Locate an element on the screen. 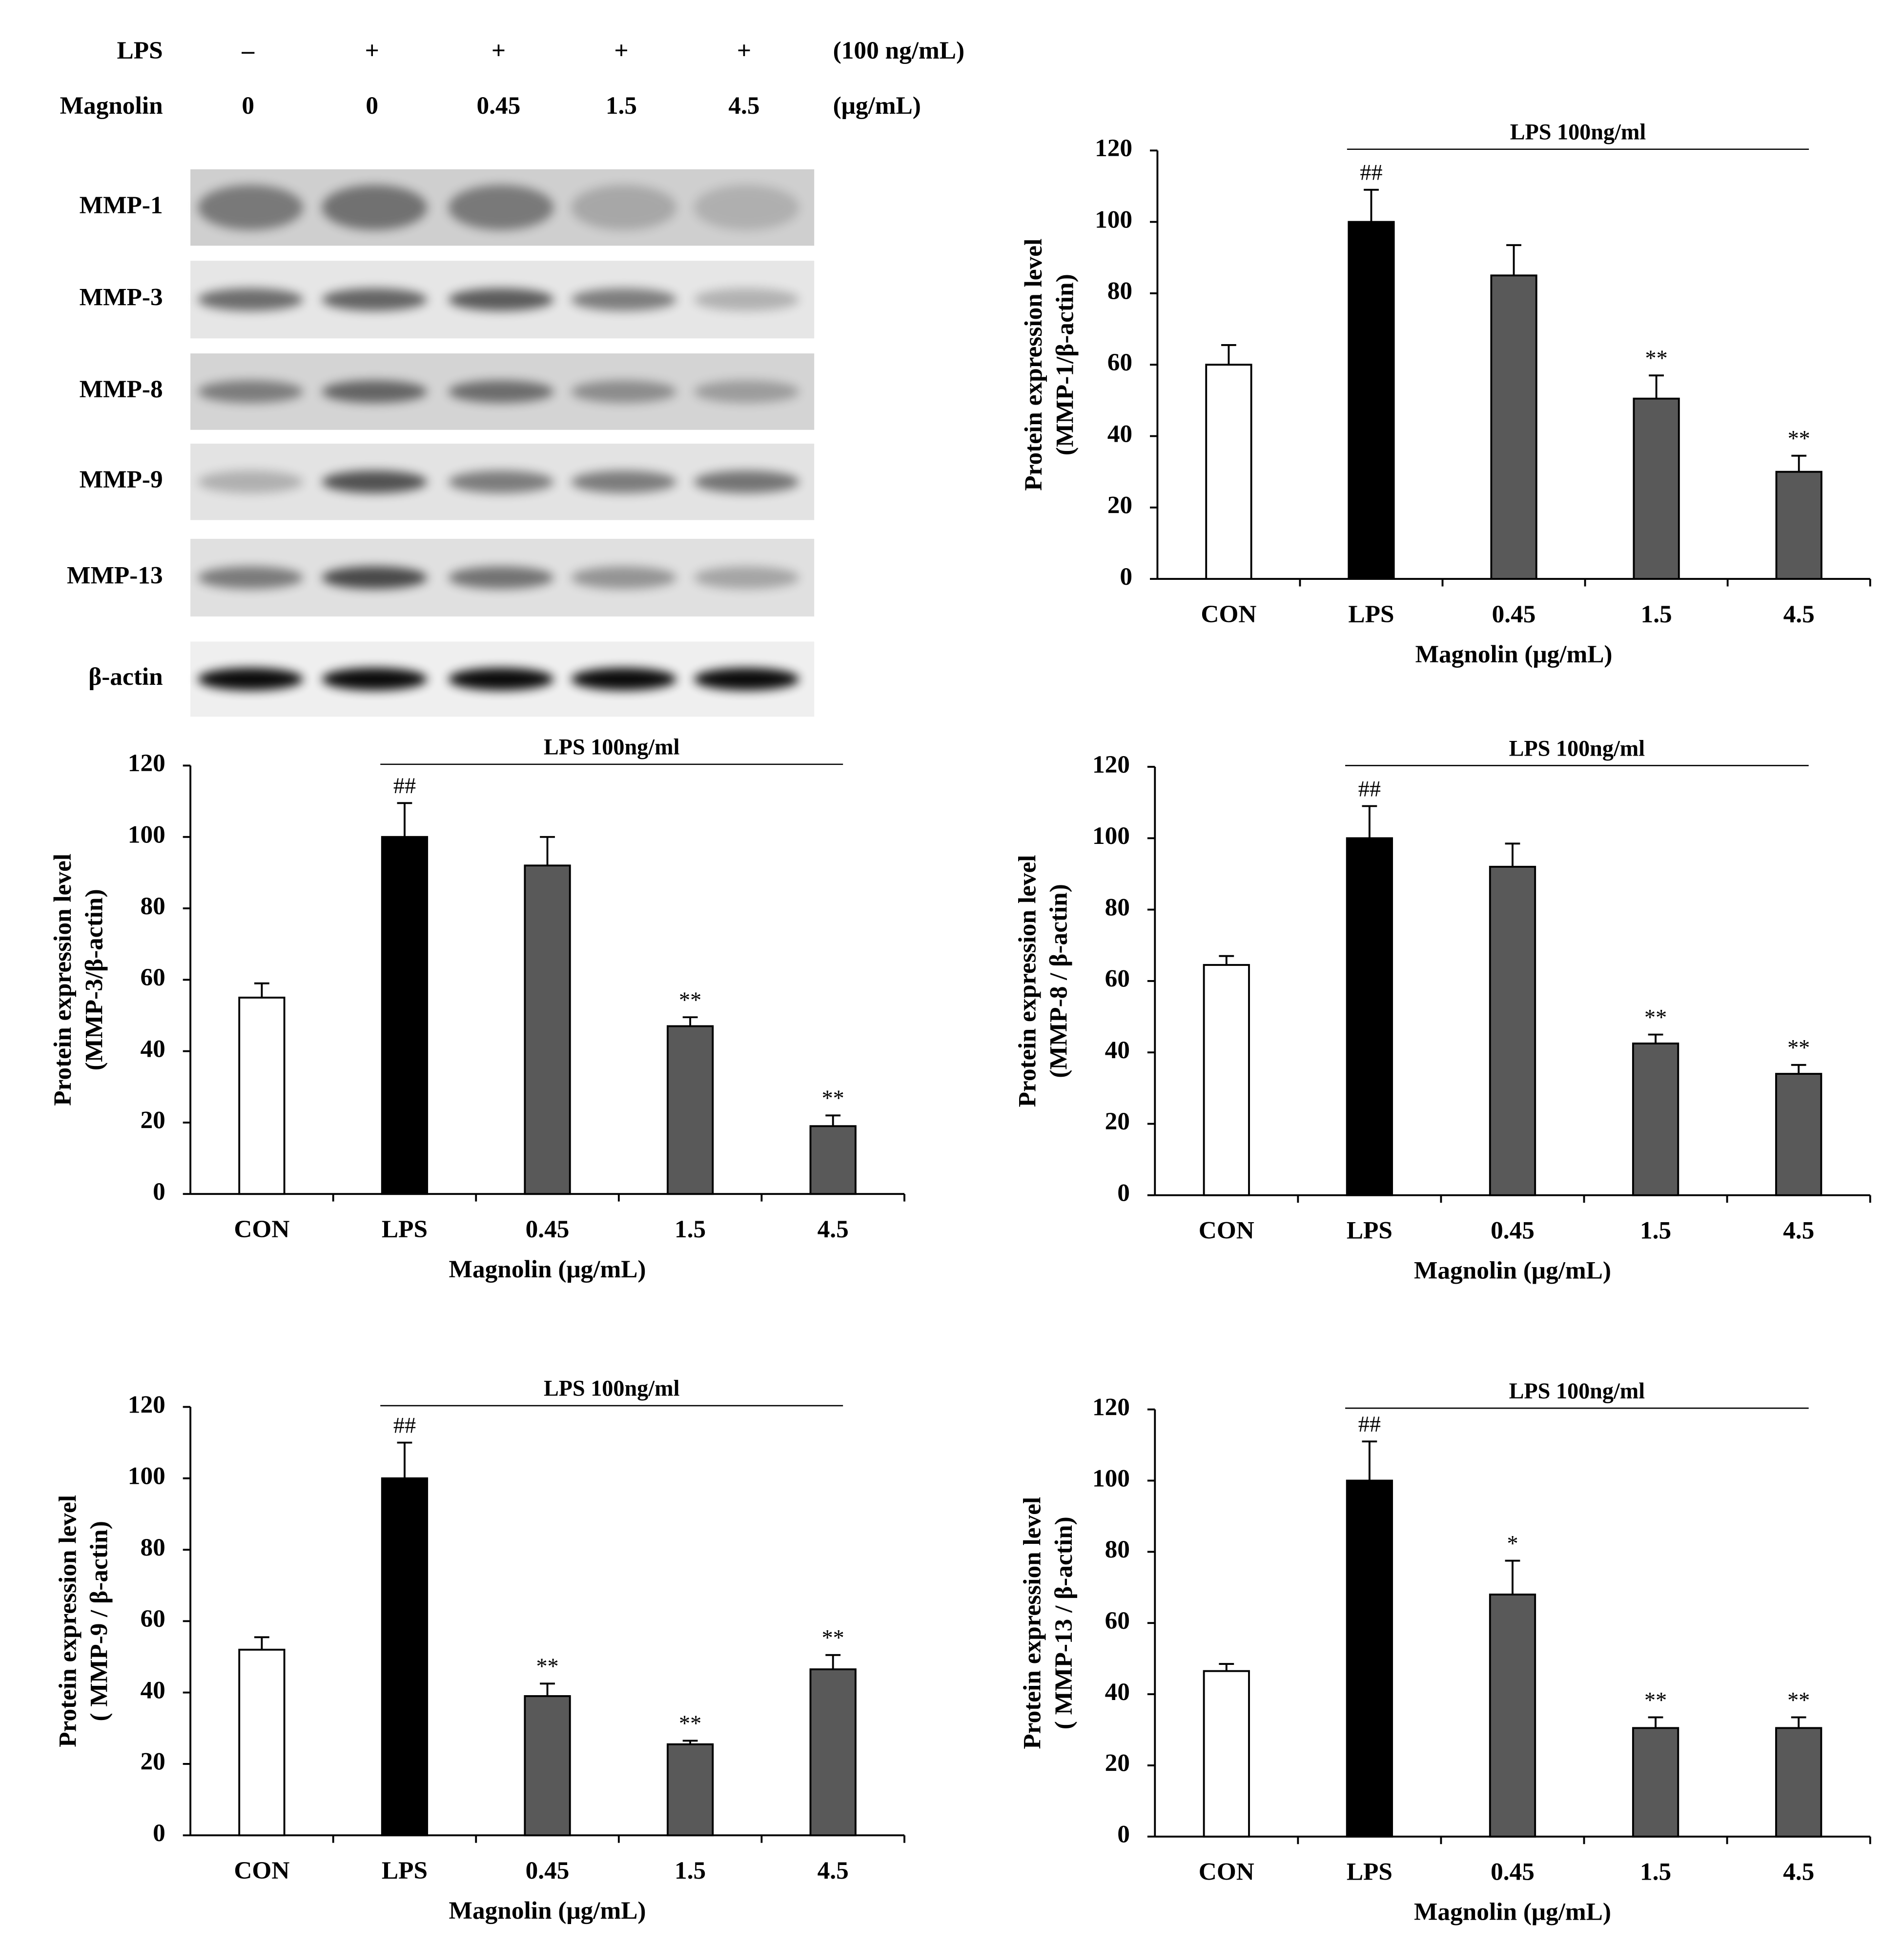 The height and width of the screenshot is (1947, 1904). treatment-level: 0 is located at coordinates (248, 106).